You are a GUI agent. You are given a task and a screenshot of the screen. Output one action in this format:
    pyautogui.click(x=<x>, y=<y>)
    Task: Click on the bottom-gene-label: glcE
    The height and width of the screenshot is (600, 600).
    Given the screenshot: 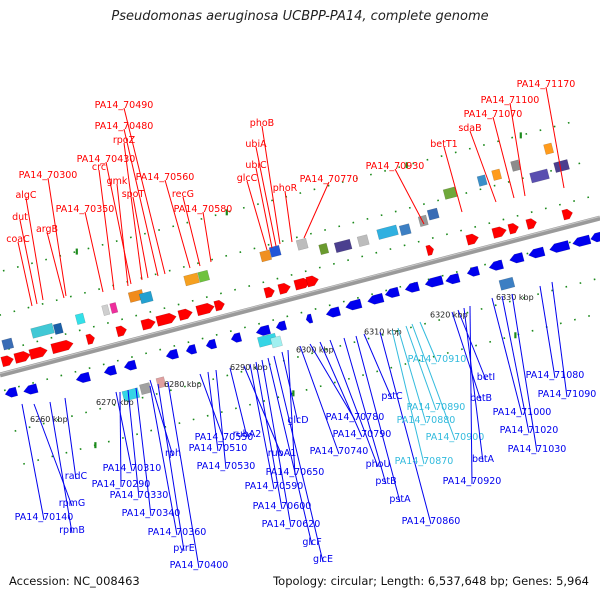 What is the action you would take?
    pyautogui.click(x=323, y=559)
    